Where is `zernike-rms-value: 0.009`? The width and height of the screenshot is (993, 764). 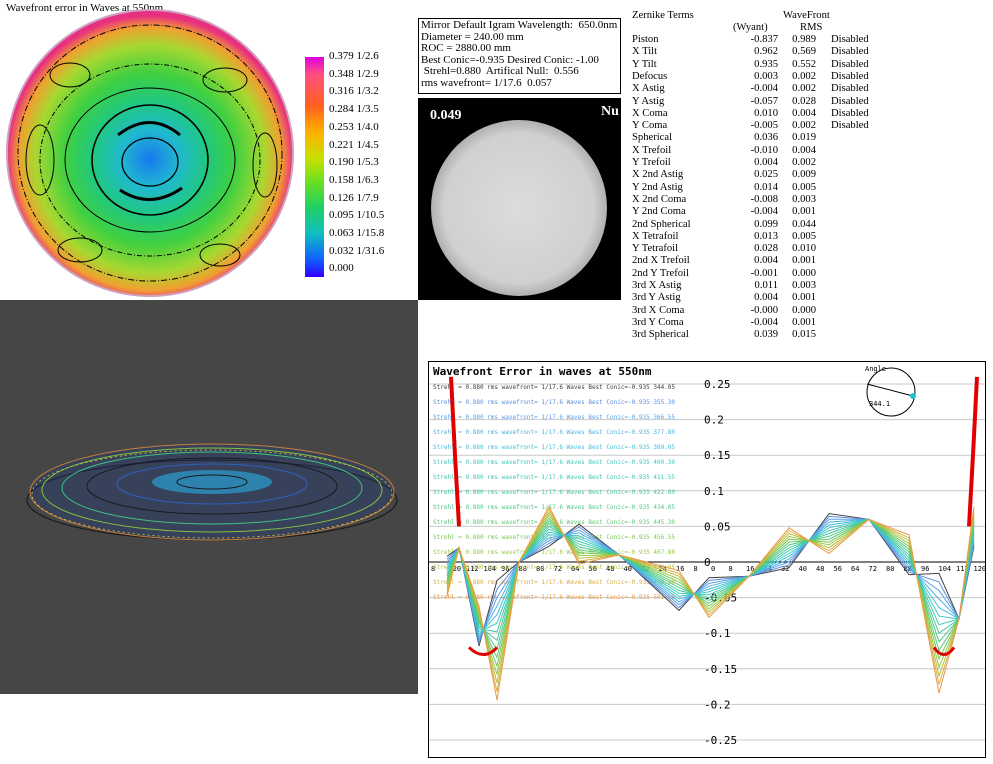
zernike-rms-value: 0.009 is located at coordinates (804, 175).